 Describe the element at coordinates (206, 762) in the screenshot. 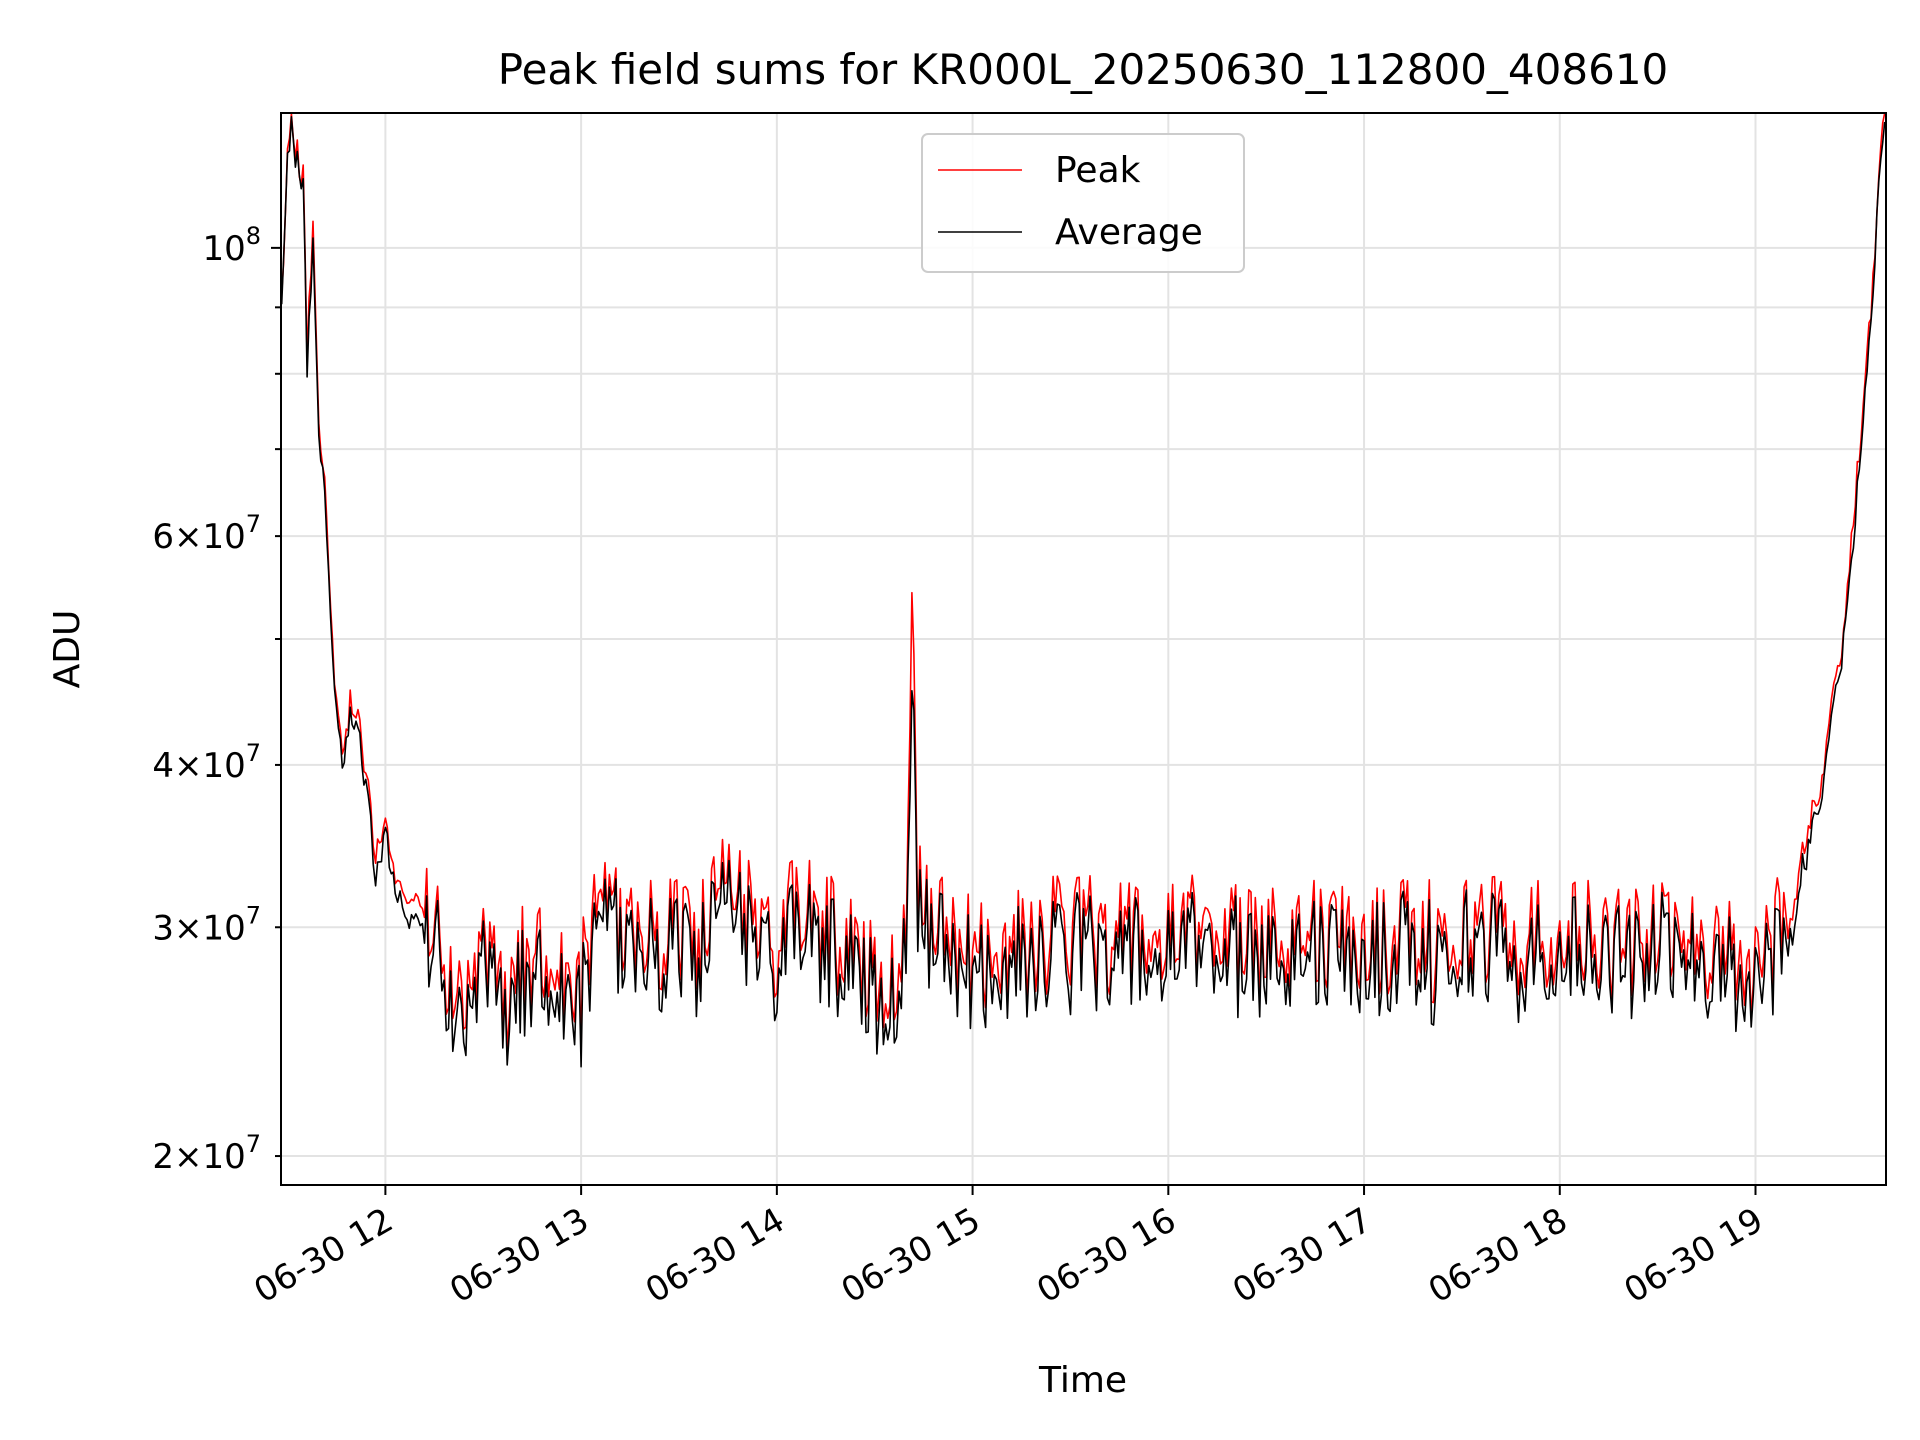

I see `y-tick-label: 4×107` at that location.